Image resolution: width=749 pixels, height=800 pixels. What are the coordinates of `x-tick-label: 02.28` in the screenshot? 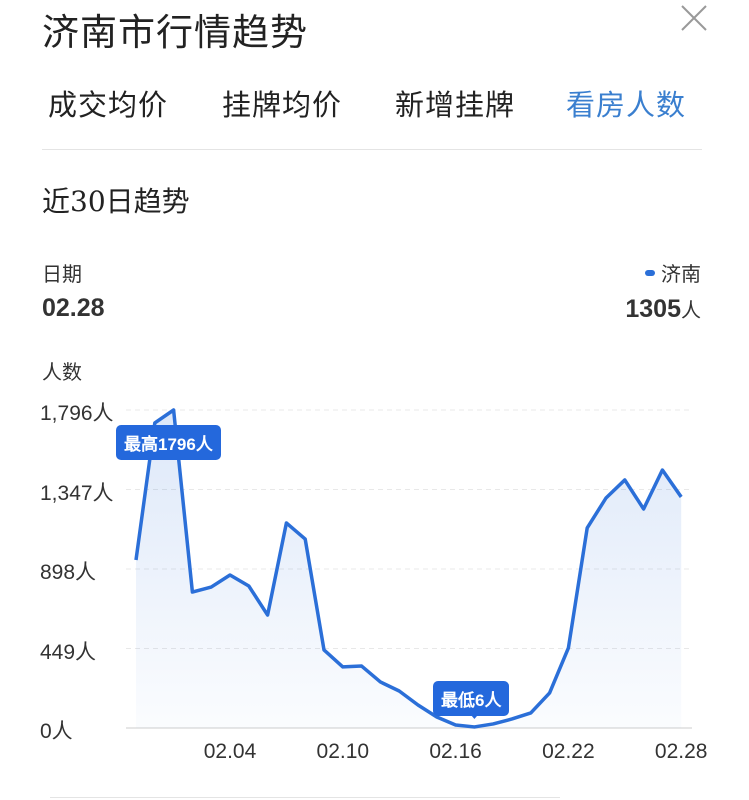 It's located at (681, 751).